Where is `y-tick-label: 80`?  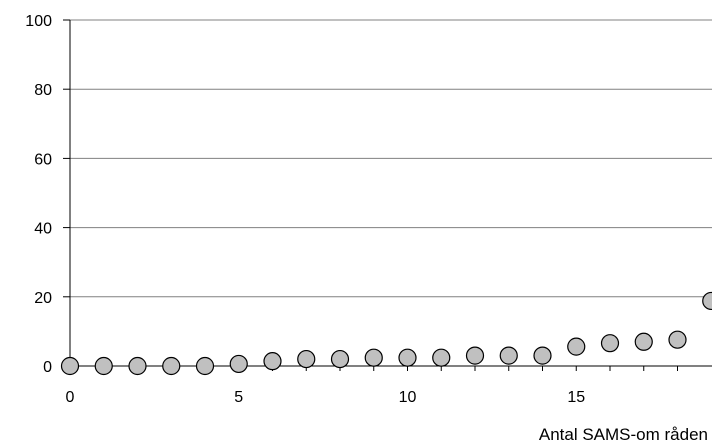 y-tick-label: 80 is located at coordinates (43, 90).